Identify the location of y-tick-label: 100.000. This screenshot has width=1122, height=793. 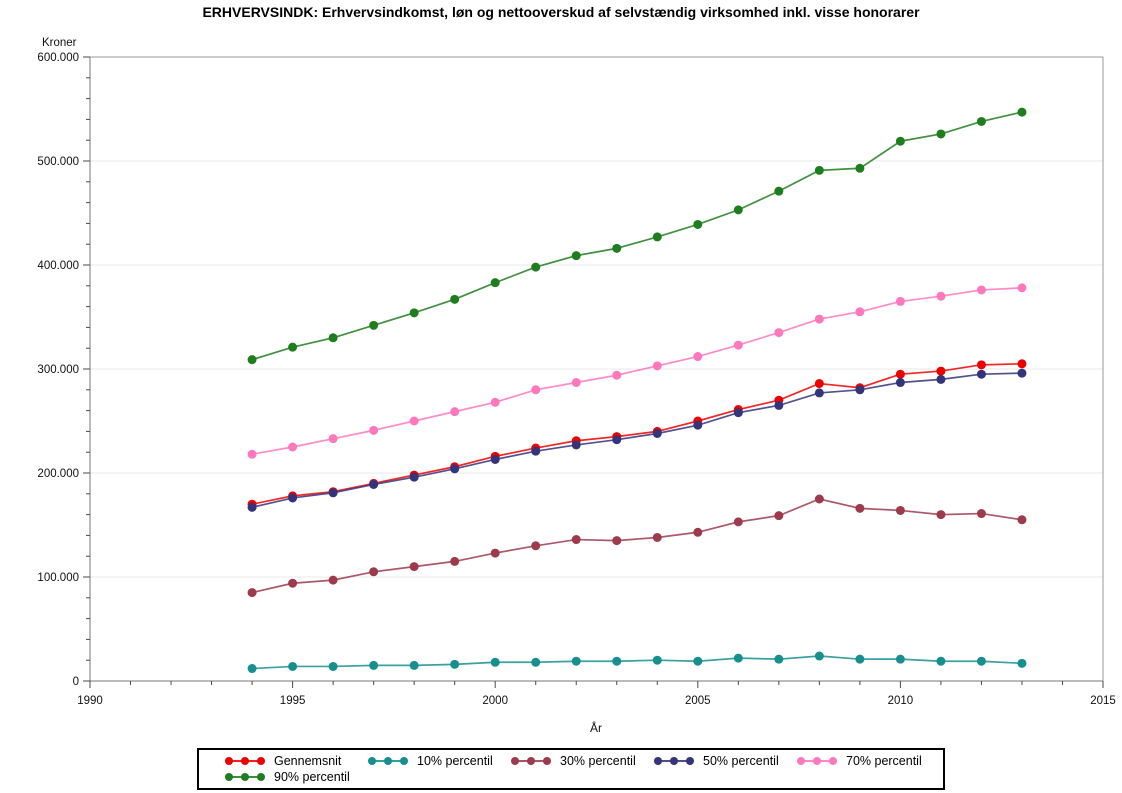
(58, 578).